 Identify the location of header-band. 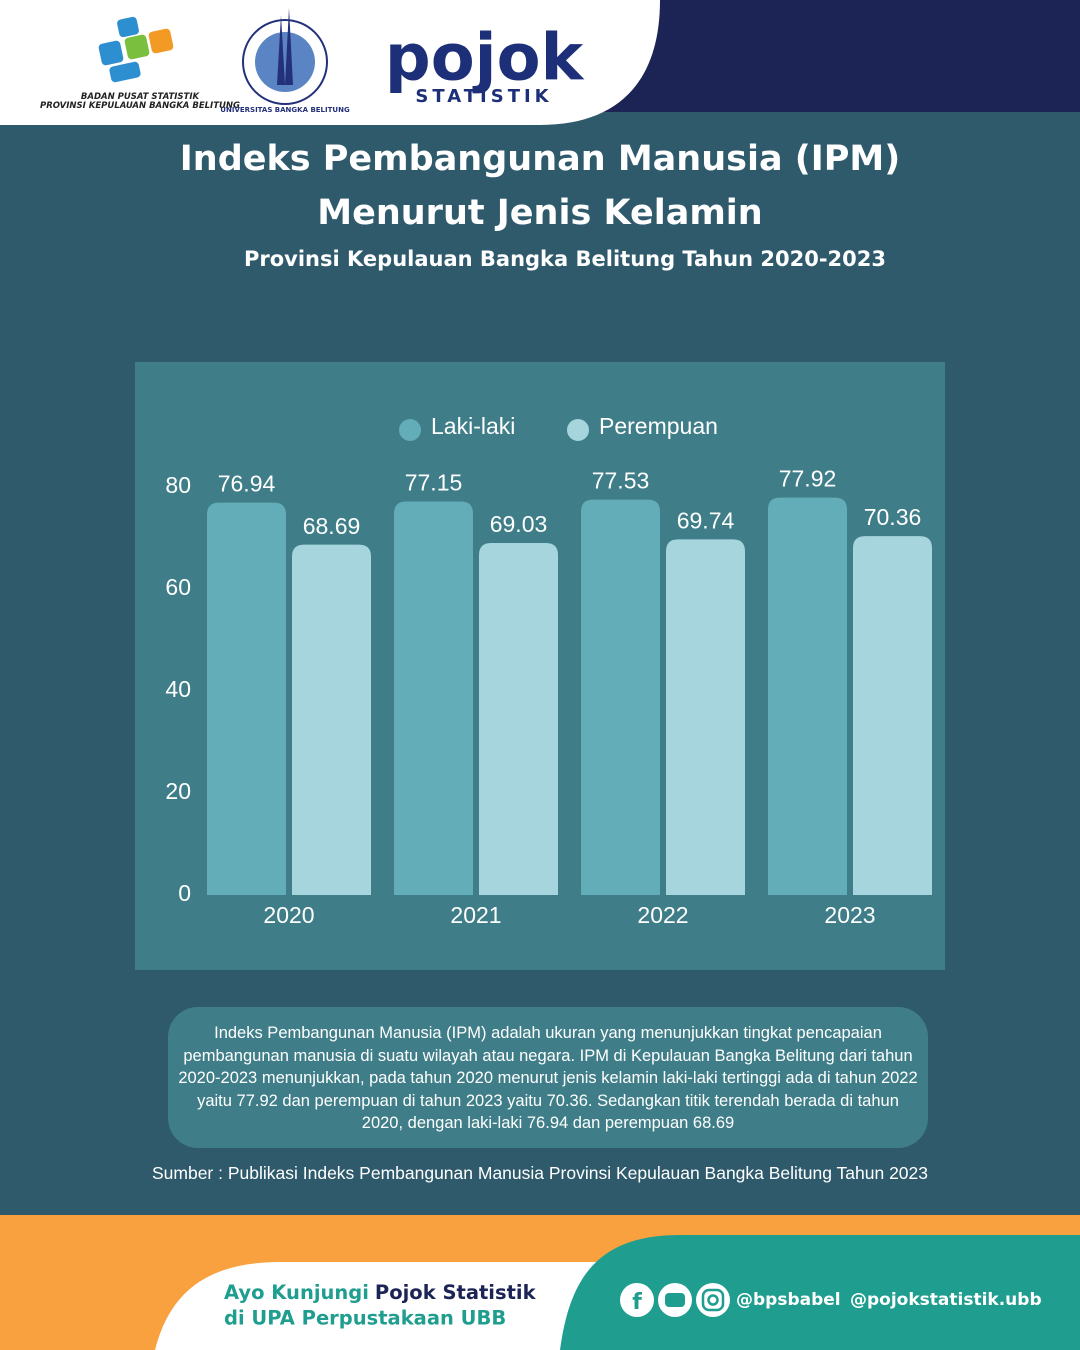
(840, 56).